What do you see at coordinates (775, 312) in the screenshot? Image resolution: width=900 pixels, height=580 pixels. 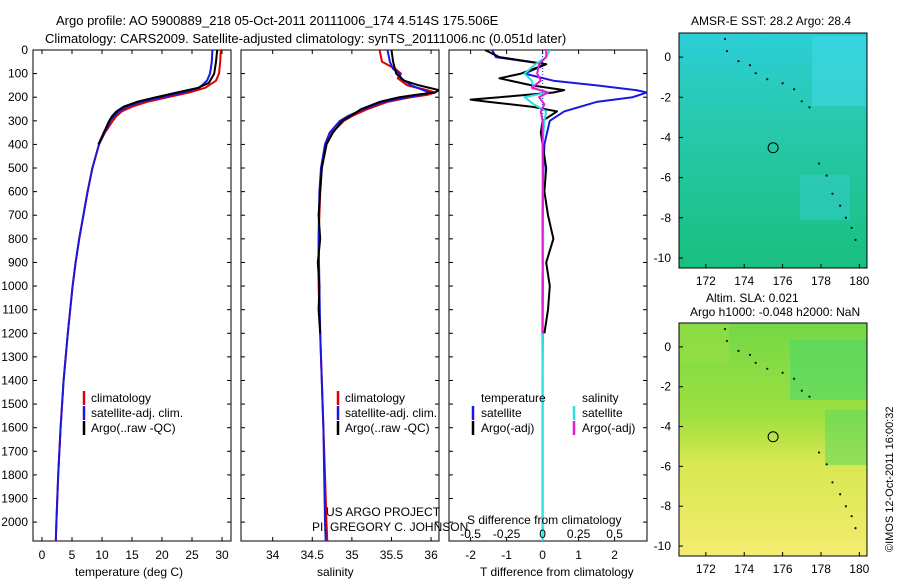 I see `sla-map-title-2: Argo h1000: -0.048 h2000: NaN` at bounding box center [775, 312].